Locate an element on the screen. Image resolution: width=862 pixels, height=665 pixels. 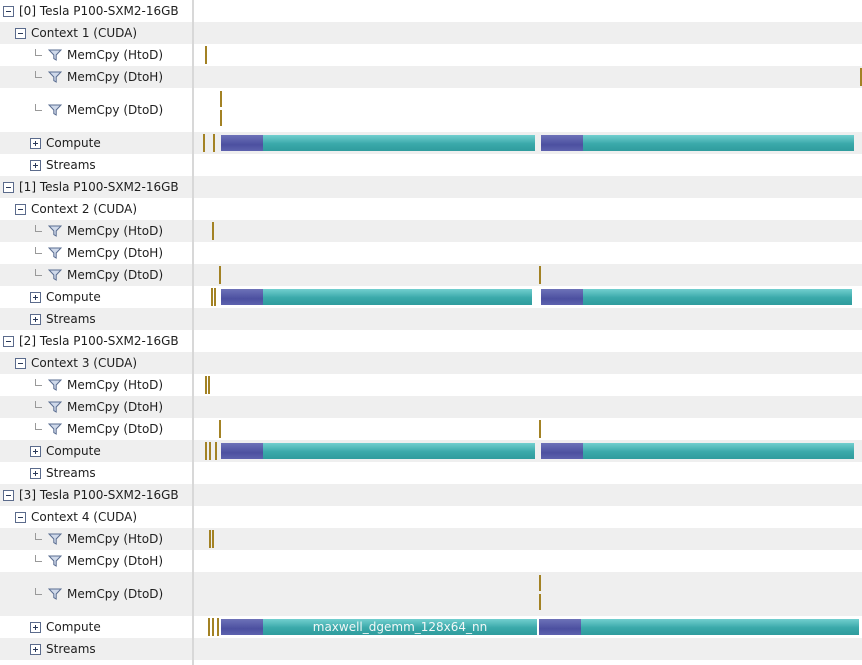
tree-row: Context 4 (CUDA) is located at coordinates (96, 517).